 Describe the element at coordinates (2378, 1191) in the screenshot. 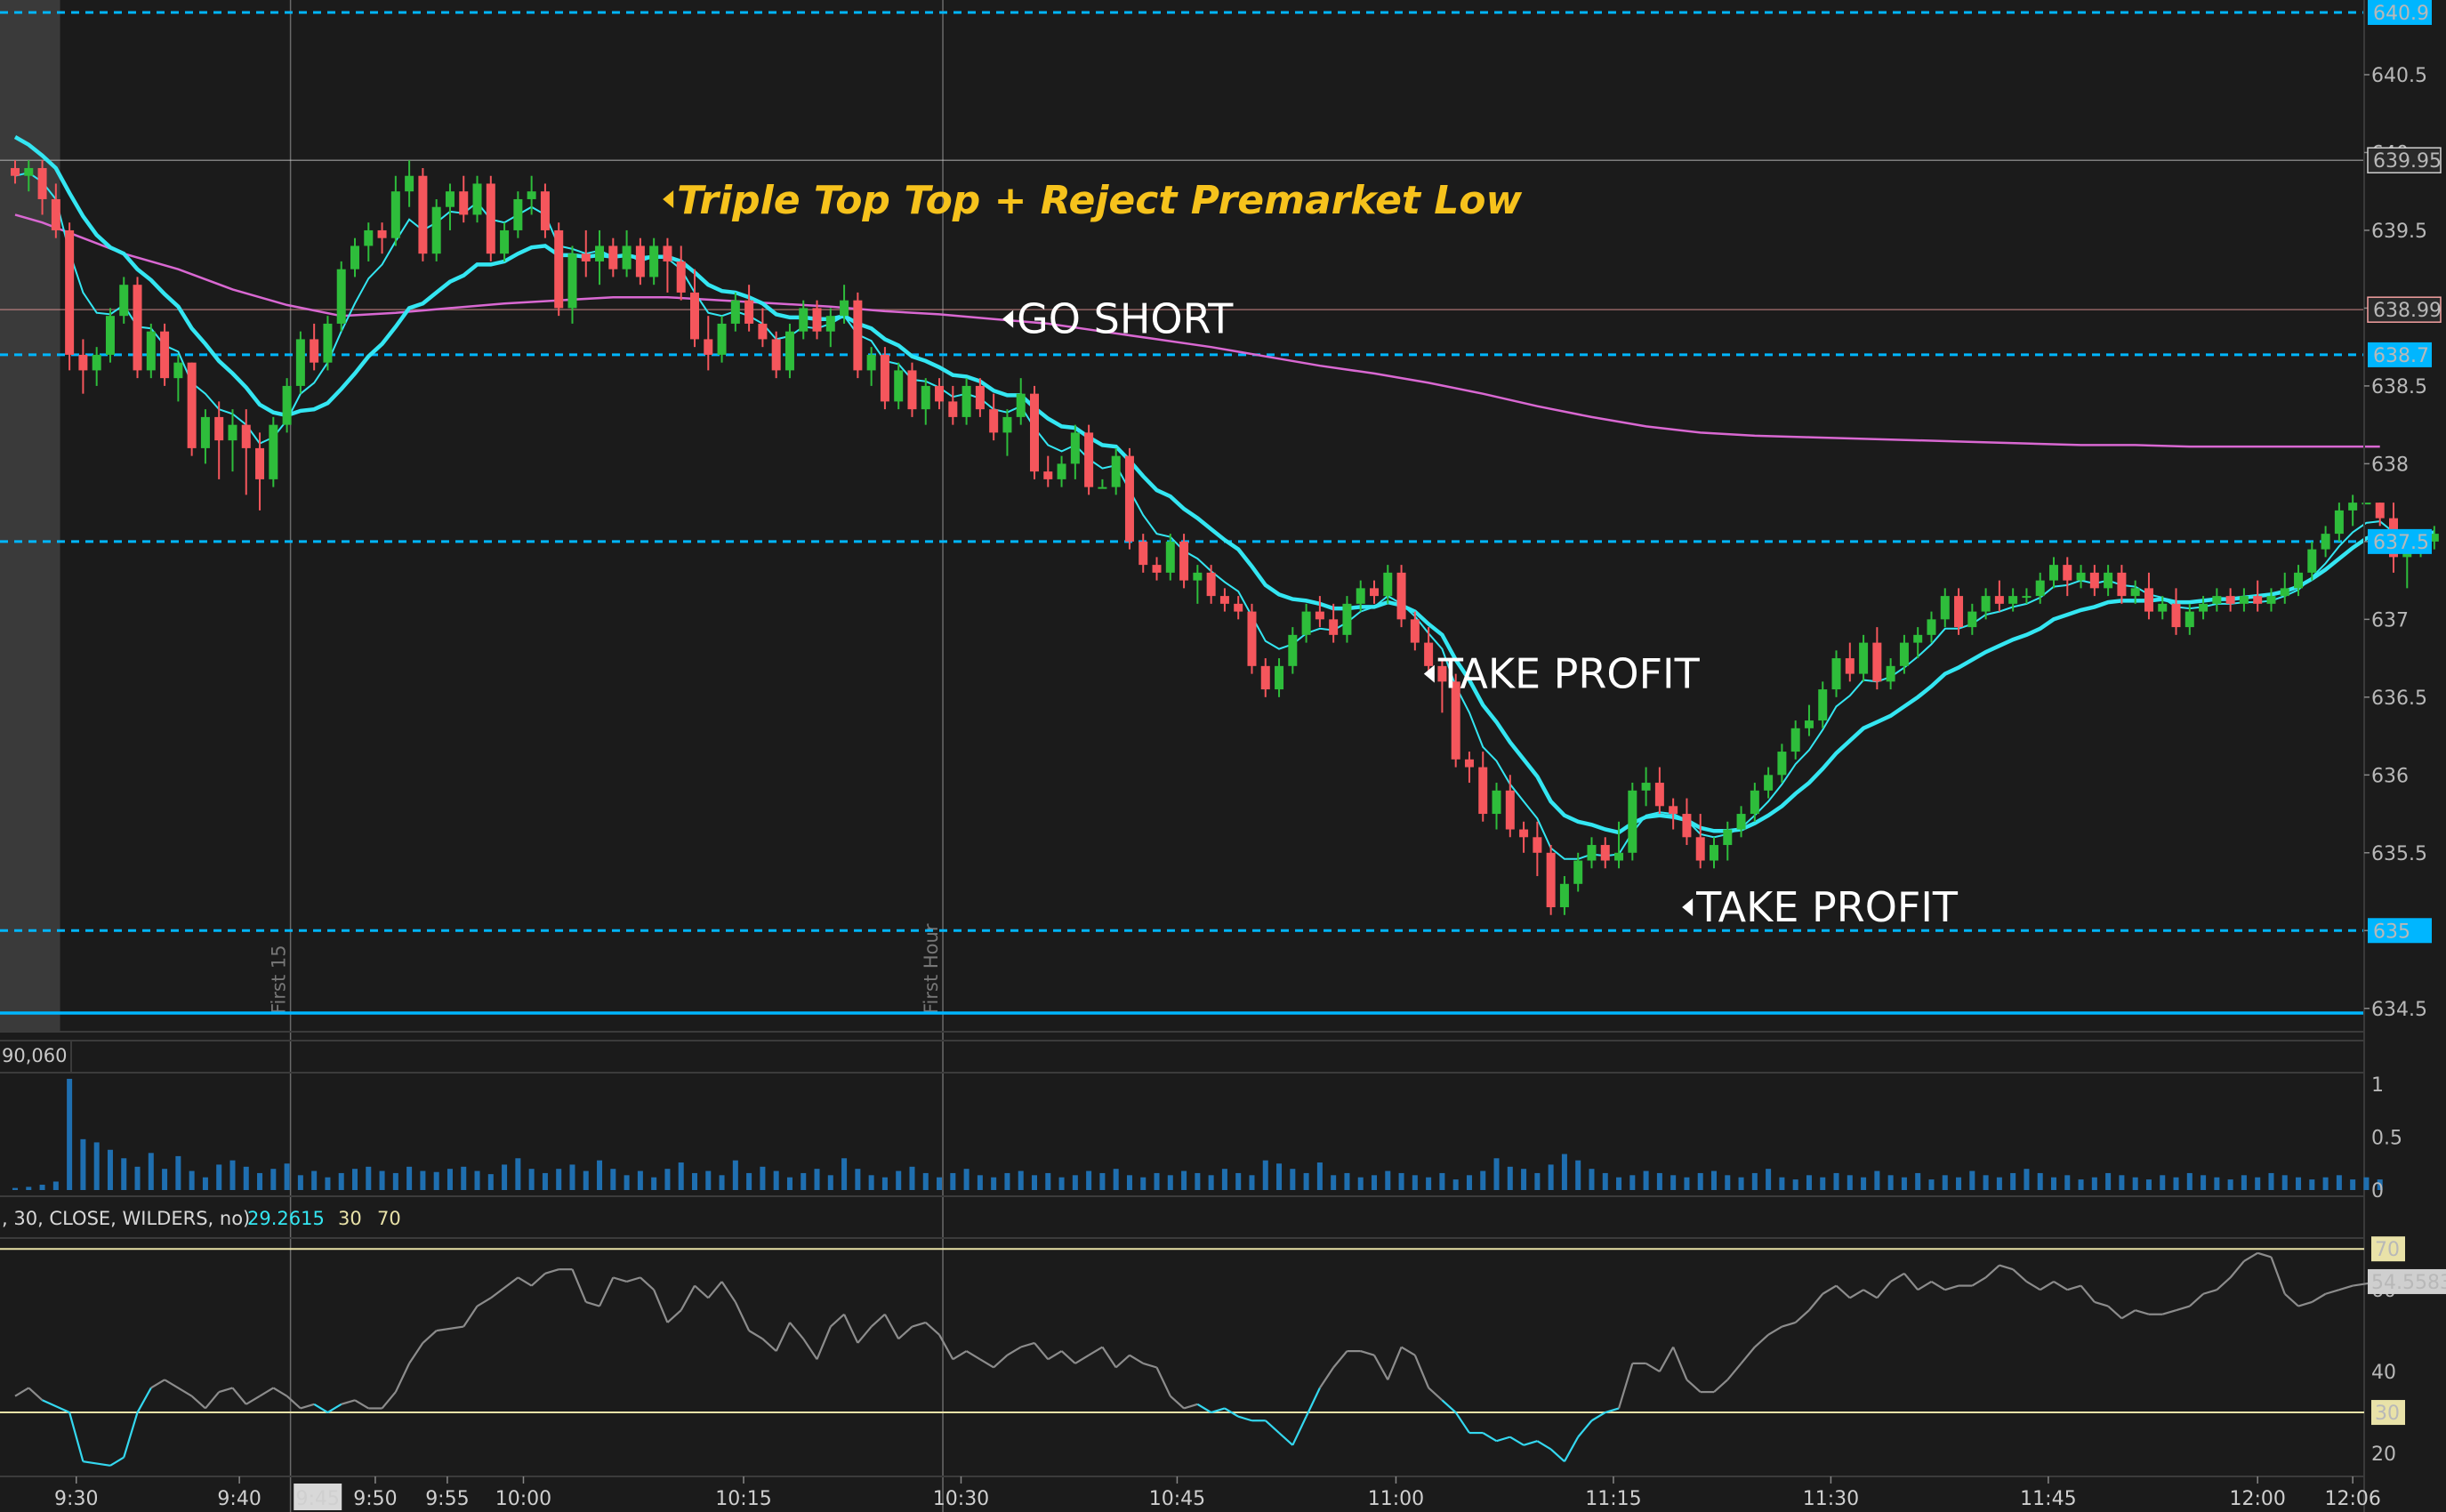

I see `volume-tick-label: 0` at that location.